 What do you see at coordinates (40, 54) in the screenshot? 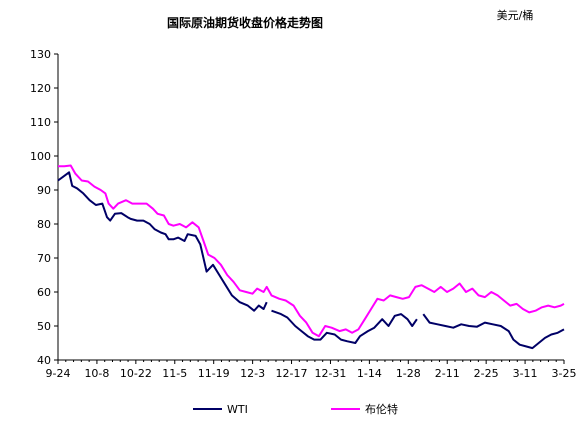
I see `y-tick-label: 130` at bounding box center [40, 54].